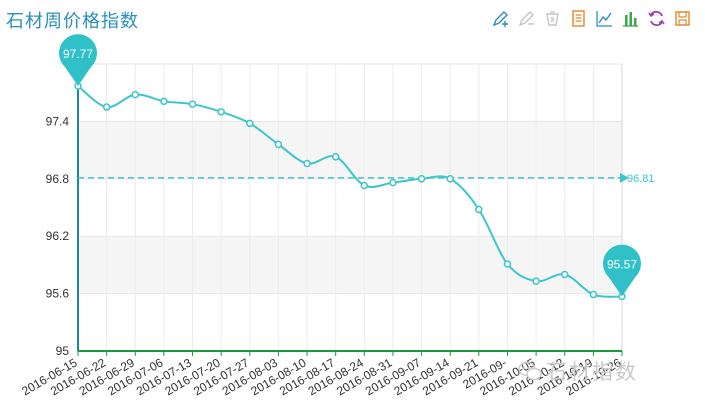 The image size is (705, 413). What do you see at coordinates (641, 179) in the screenshot?
I see `mark-line-label: 96.81` at bounding box center [641, 179].